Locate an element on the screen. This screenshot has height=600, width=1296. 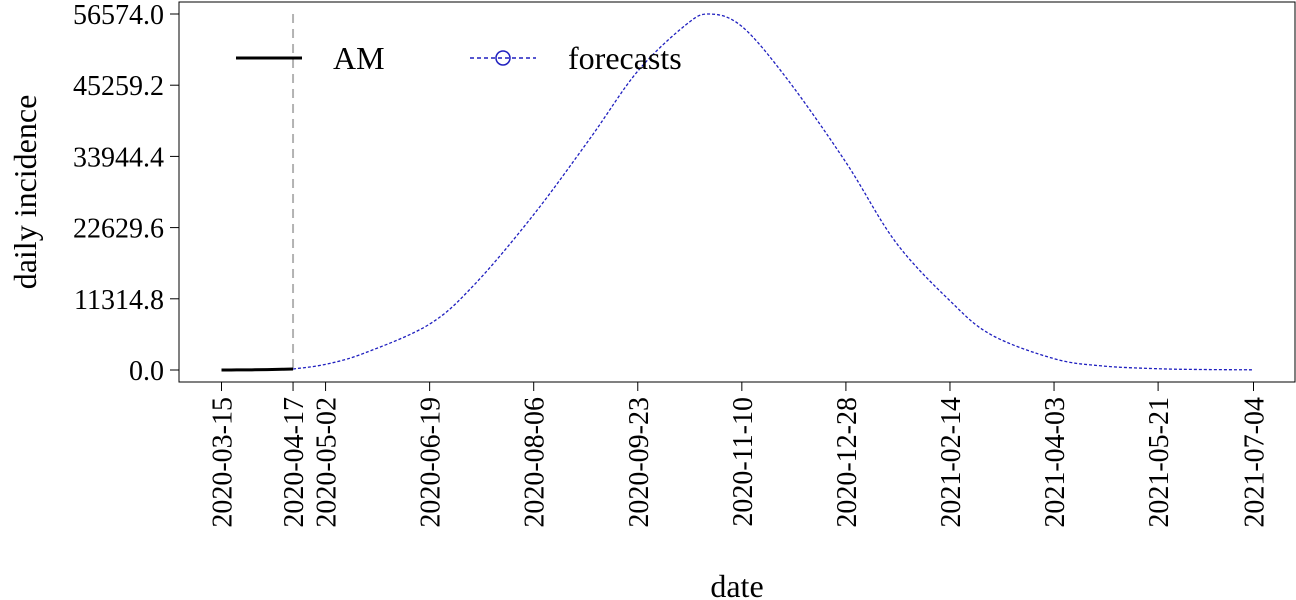
x-tick-label: 2020-03-15 is located at coordinates (223, 462).